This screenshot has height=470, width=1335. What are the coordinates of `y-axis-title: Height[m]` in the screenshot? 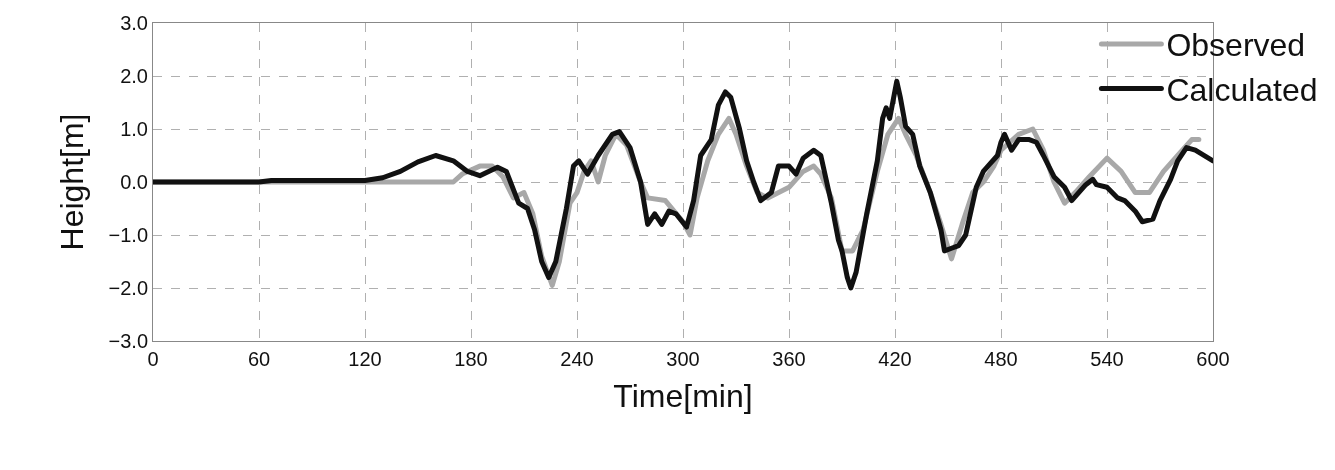 It's located at (71, 182).